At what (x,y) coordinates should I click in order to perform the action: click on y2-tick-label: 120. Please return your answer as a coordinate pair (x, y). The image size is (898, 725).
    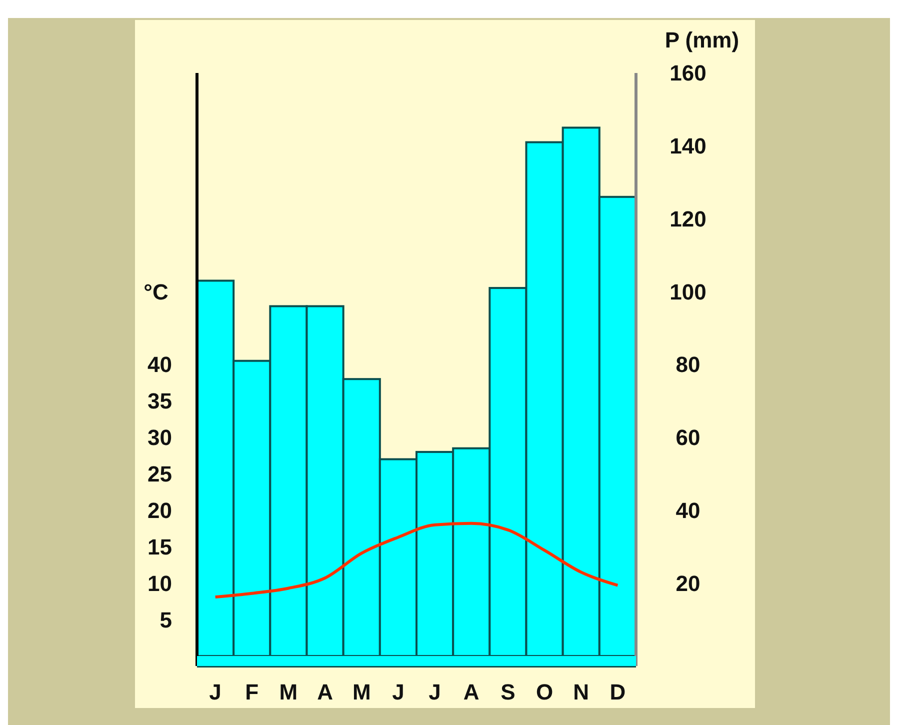
    Looking at the image, I should click on (688, 219).